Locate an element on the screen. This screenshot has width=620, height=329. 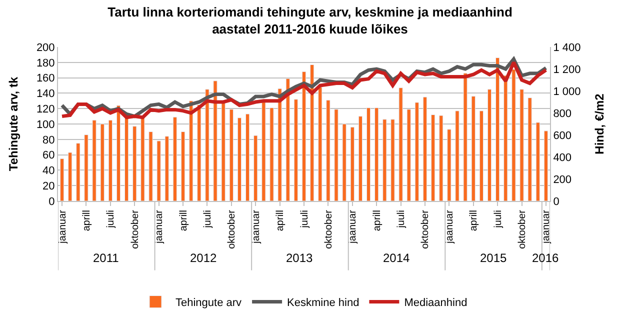
y-tick-label: 60 is located at coordinates (48, 156).